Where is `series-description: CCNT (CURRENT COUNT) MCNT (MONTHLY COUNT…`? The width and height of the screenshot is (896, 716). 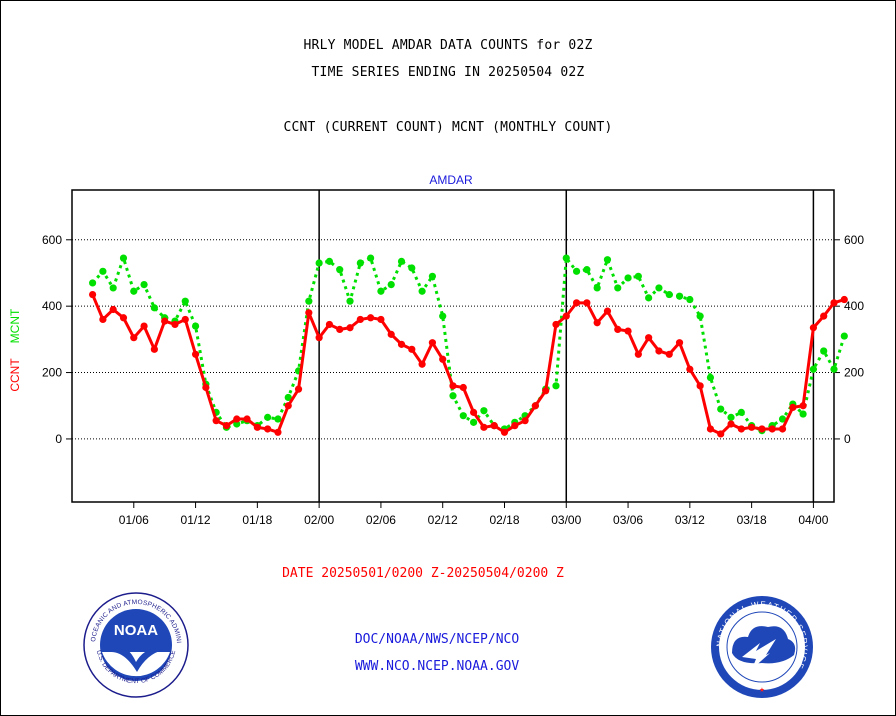
series-description: CCNT (CURRENT COUNT) MCNT (MONTHLY COUNT… is located at coordinates (448, 127).